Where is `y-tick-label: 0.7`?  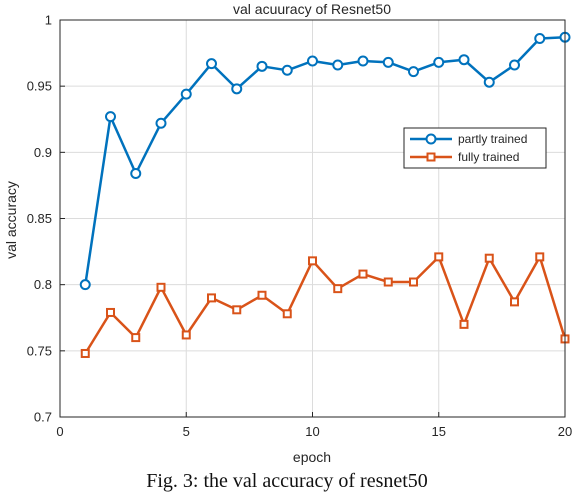 y-tick-label: 0.7 is located at coordinates (43, 417).